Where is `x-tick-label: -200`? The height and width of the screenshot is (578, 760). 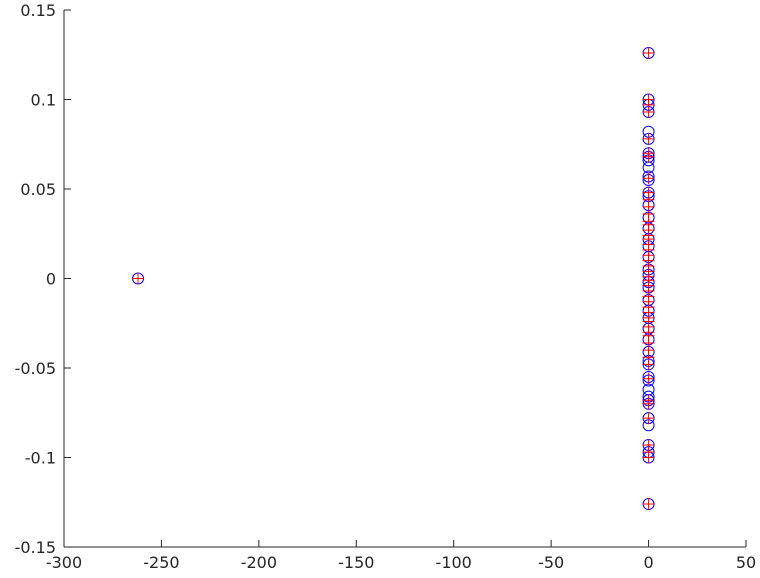 x-tick-label: -200 is located at coordinates (259, 562).